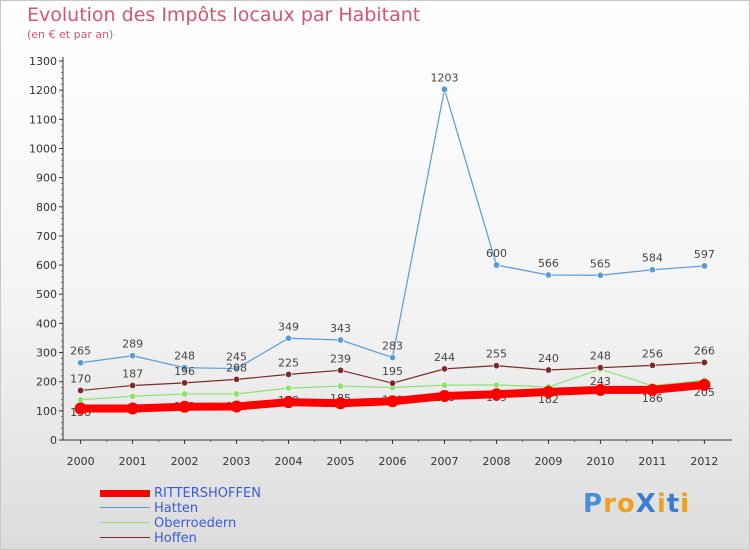  I want to click on y-tick-label: 600, so click(46, 265).